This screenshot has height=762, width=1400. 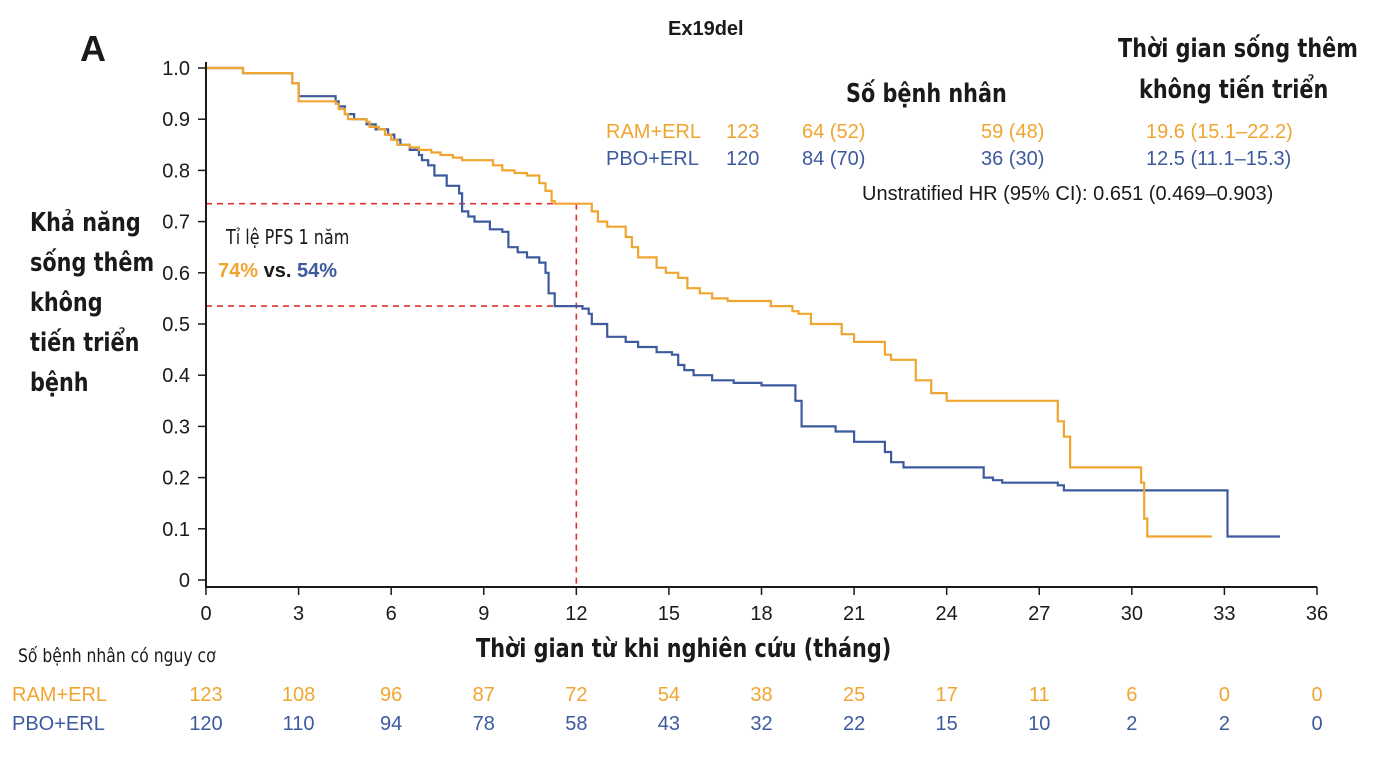 What do you see at coordinates (706, 29) in the screenshot?
I see `chart-title: Ex19del` at bounding box center [706, 29].